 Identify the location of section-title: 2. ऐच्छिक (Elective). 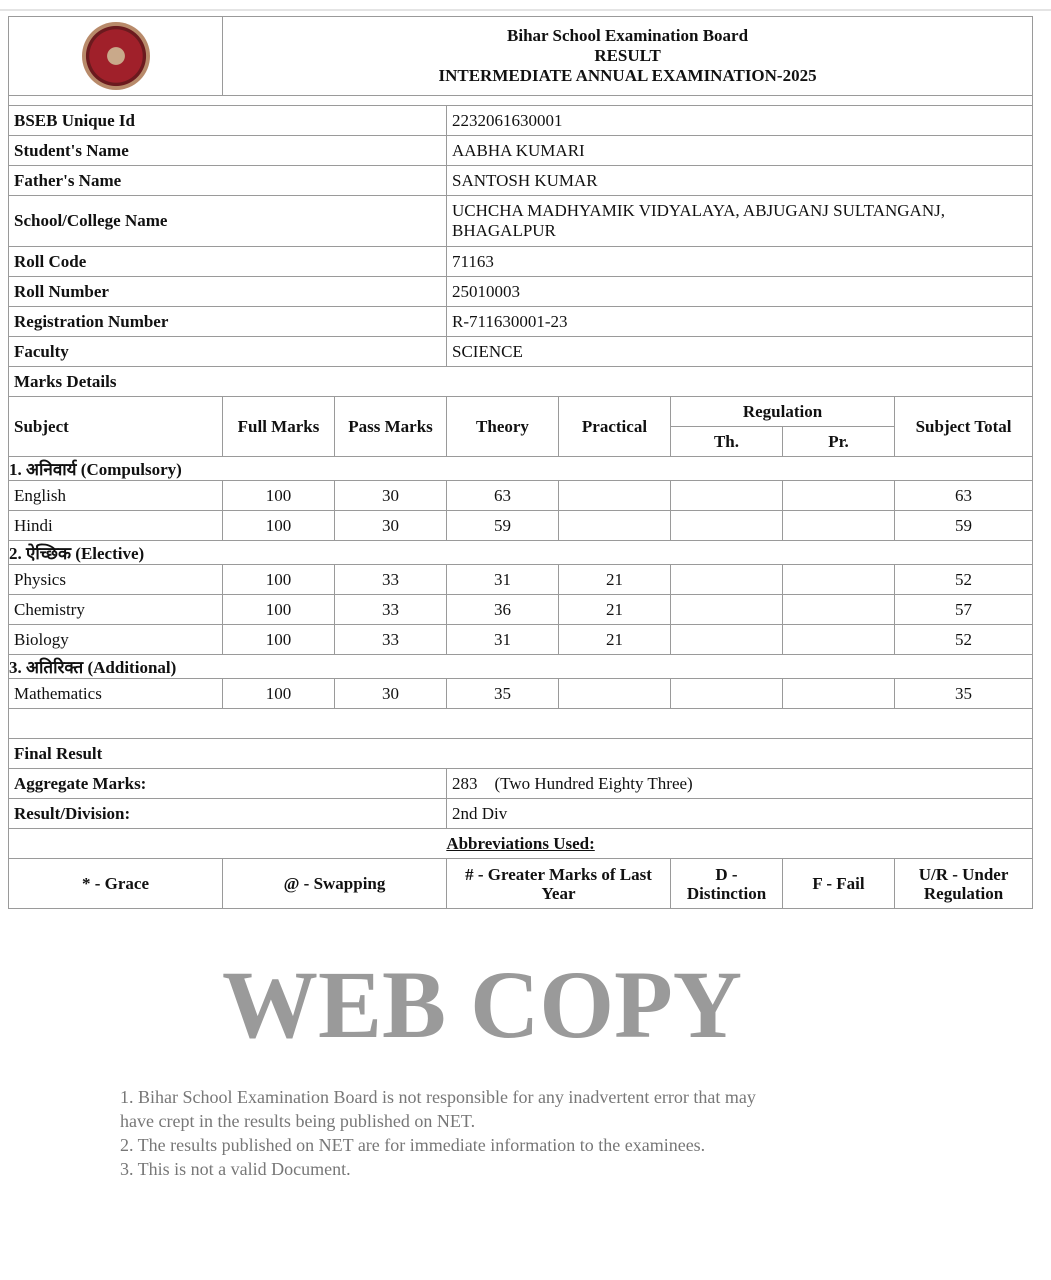
(520, 552).